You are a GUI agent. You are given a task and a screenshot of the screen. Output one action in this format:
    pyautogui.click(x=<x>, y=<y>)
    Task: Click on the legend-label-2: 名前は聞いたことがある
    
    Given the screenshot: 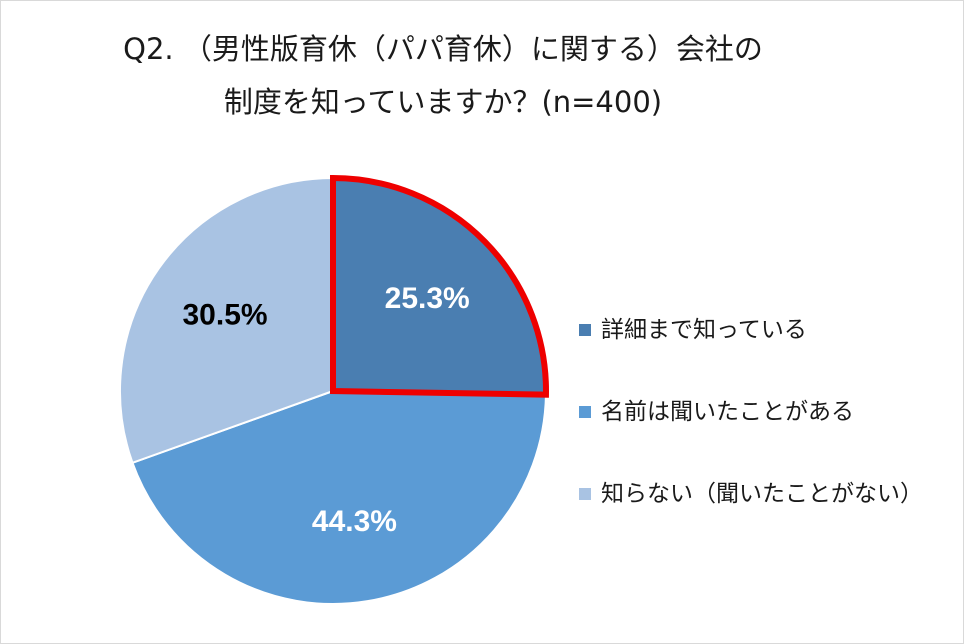 What is the action you would take?
    pyautogui.click(x=727, y=412)
    